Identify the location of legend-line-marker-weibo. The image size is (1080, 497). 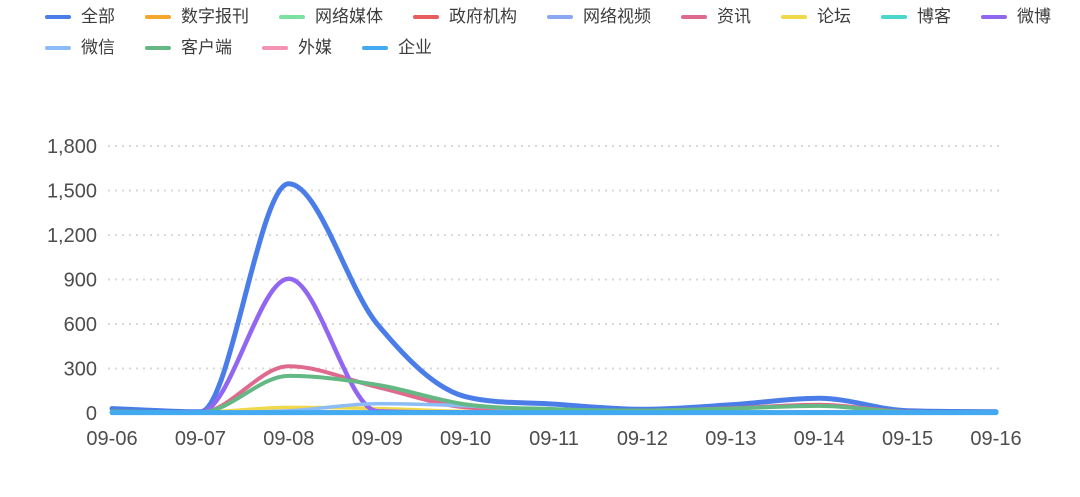
(994, 16).